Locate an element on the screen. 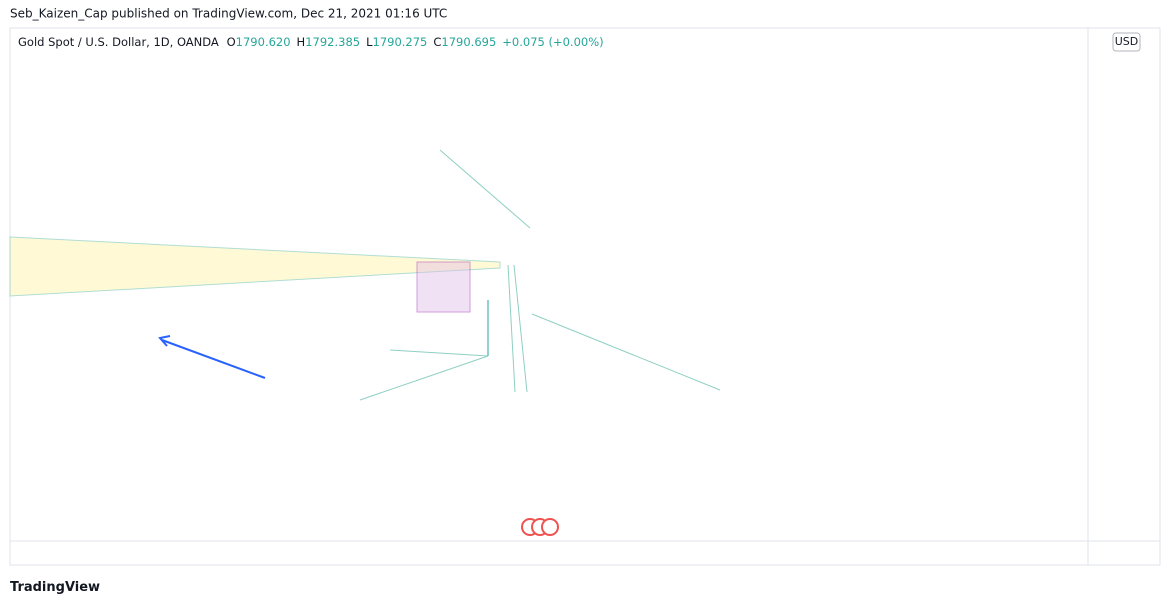 Image resolution: width=1171 pixels, height=608 pixels. ohlc-key: O is located at coordinates (231, 42).